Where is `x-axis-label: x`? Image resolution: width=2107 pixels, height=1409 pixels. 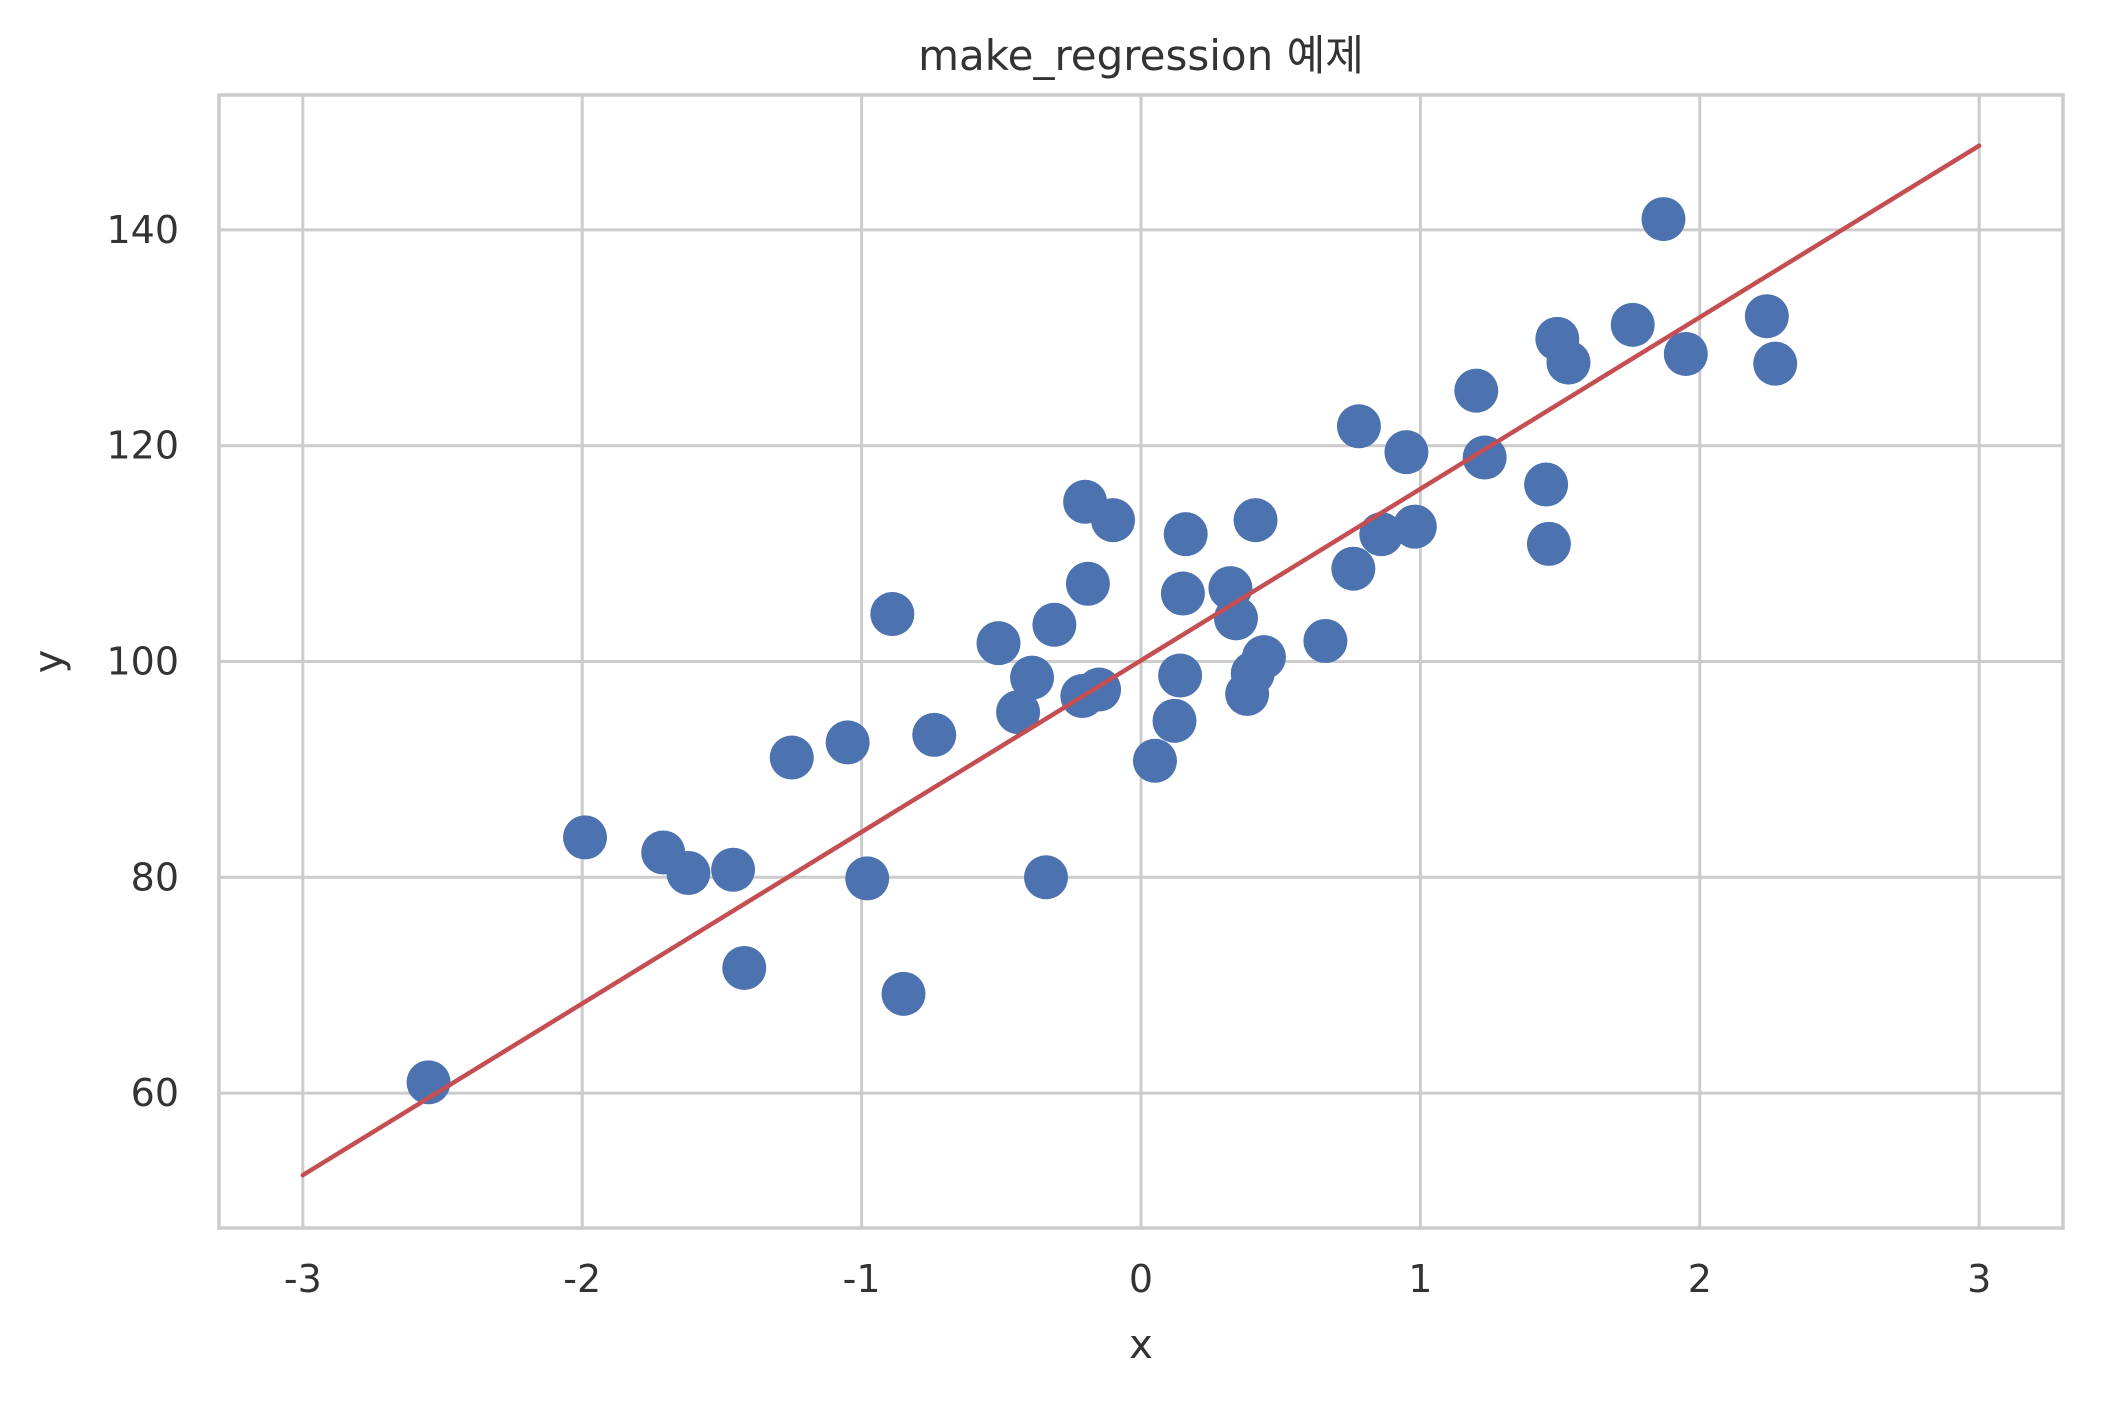
x-axis-label: x is located at coordinates (1141, 1345).